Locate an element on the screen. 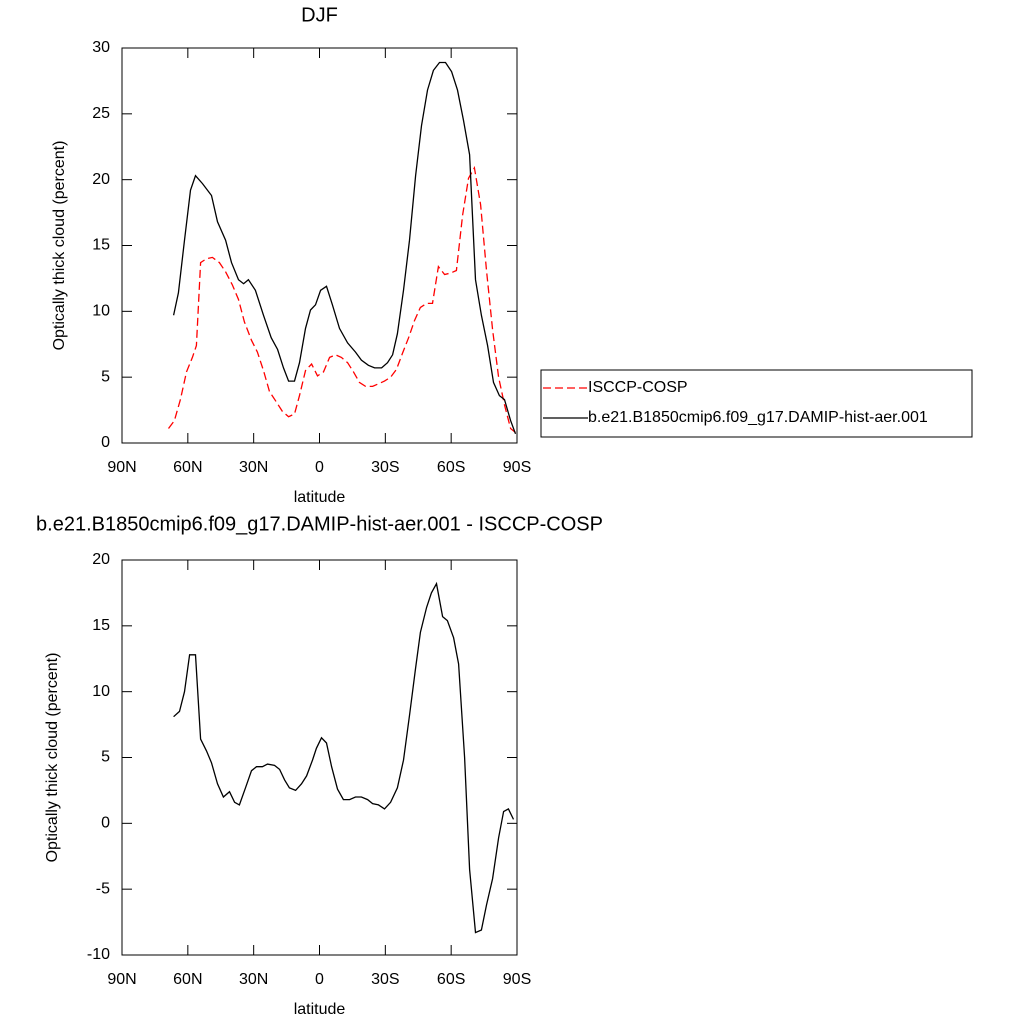 Image resolution: width=1024 pixels, height=1024 pixels. legend-box is located at coordinates (756, 403).